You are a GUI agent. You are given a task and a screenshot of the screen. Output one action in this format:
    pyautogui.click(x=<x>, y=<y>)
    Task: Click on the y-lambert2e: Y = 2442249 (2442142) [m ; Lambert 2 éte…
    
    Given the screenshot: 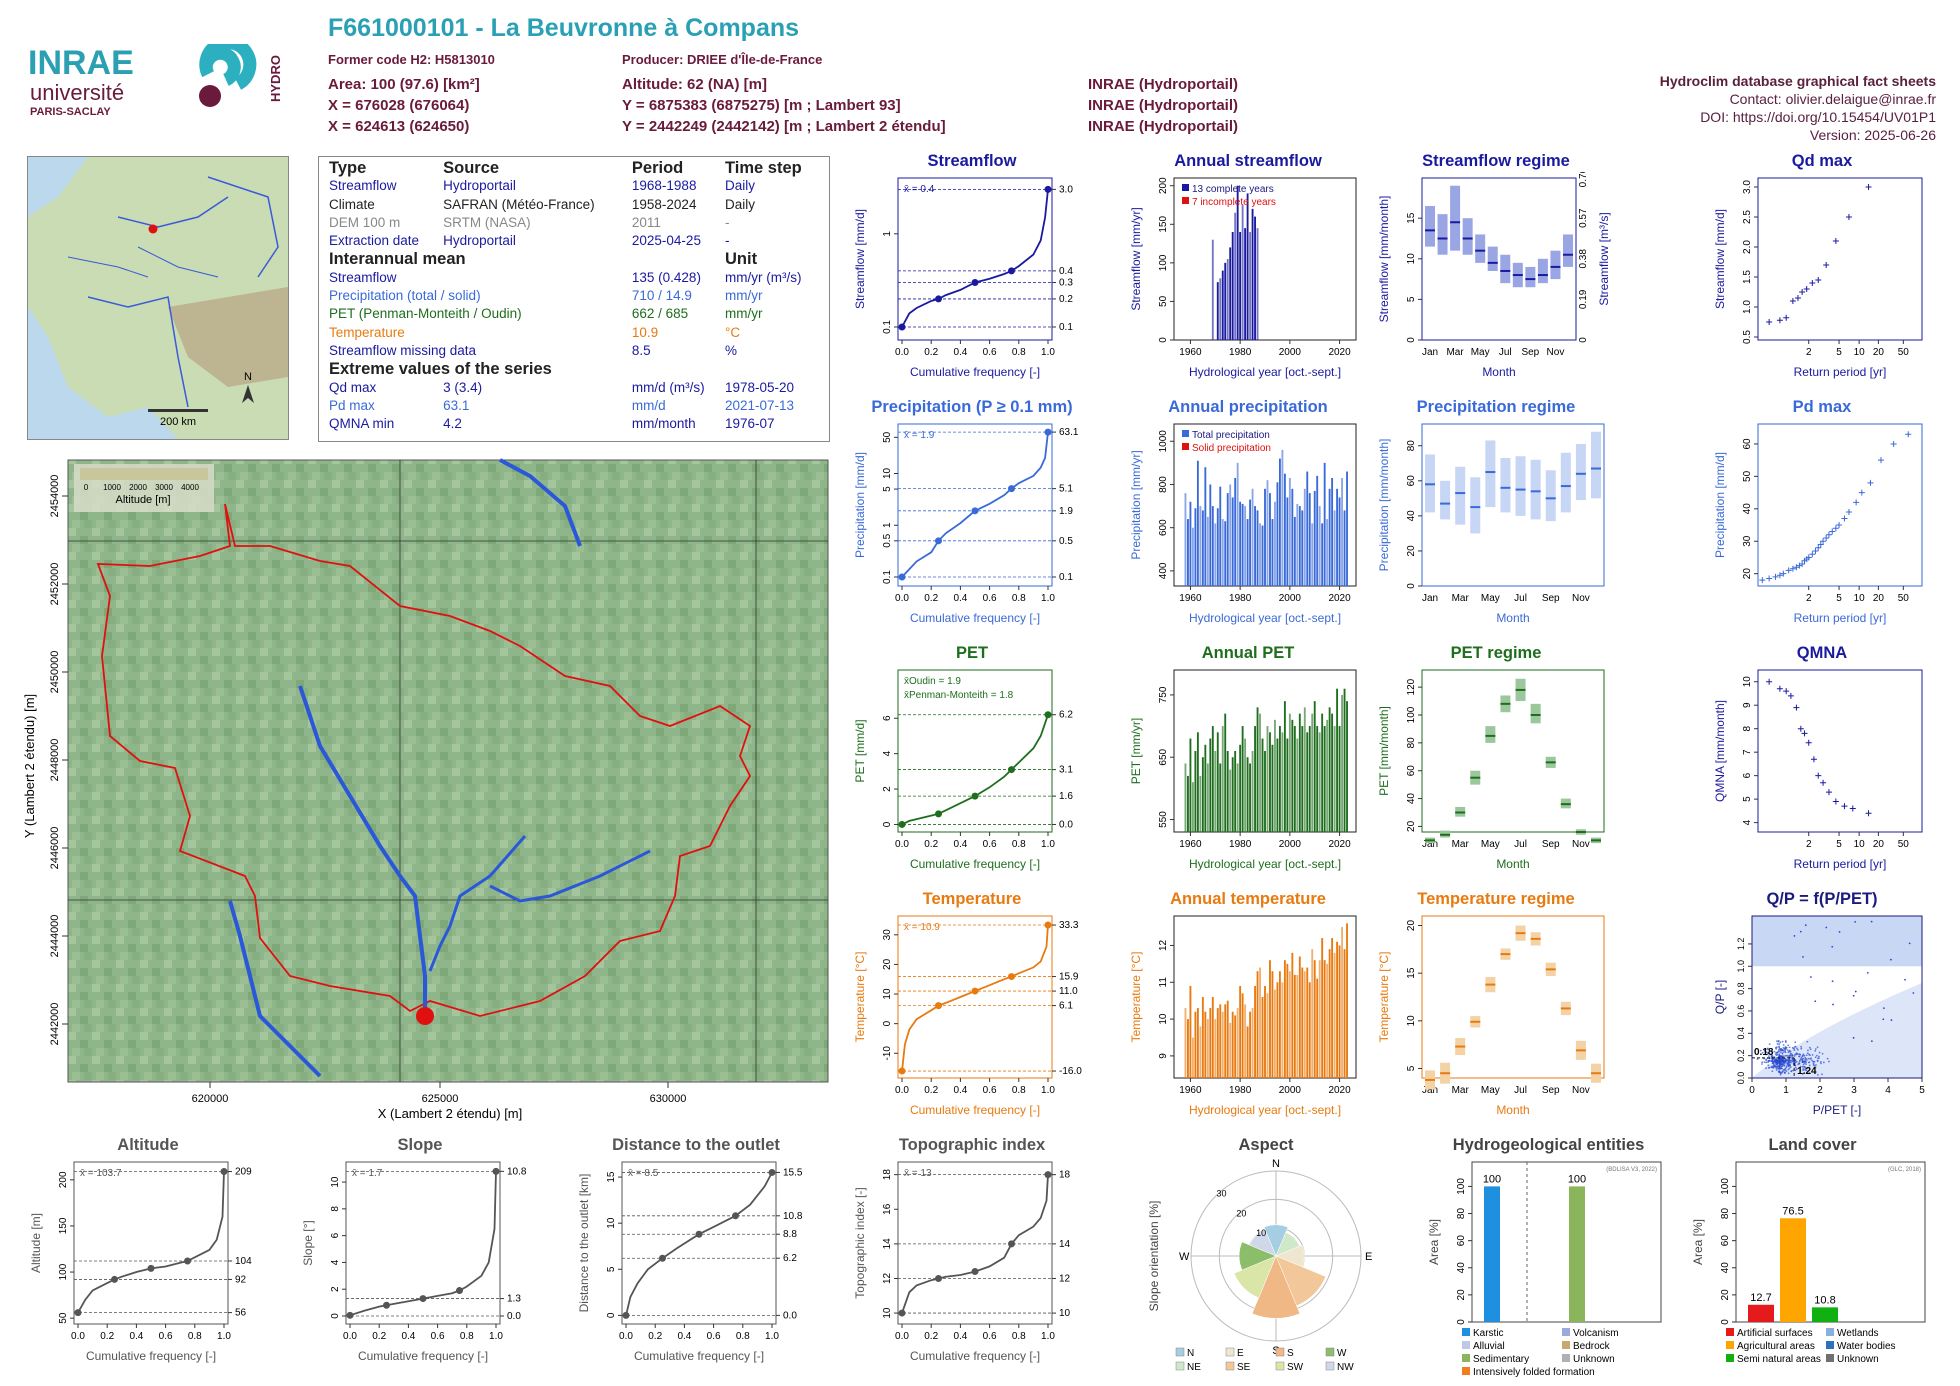 What is the action you would take?
    pyautogui.click(x=784, y=126)
    